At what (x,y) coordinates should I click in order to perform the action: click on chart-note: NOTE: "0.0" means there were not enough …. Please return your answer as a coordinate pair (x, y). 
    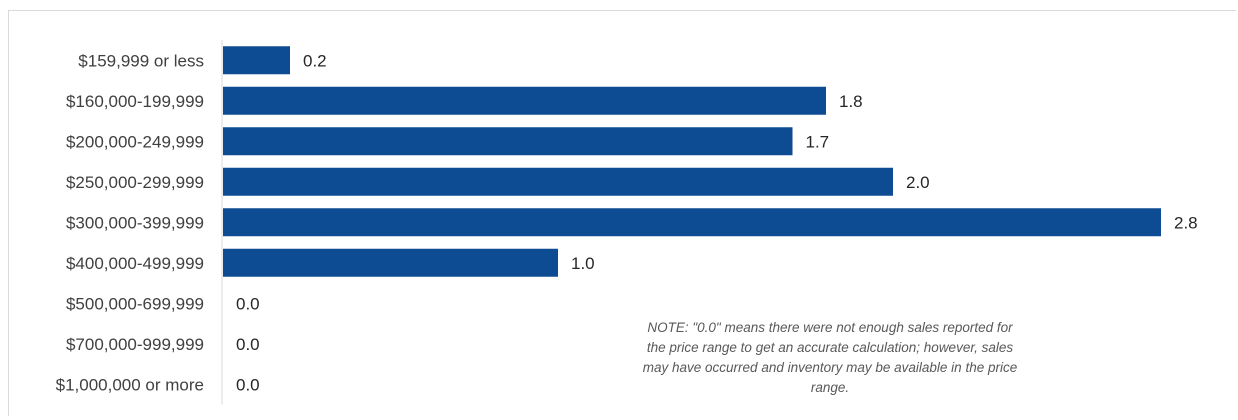
    Looking at the image, I should click on (830, 357).